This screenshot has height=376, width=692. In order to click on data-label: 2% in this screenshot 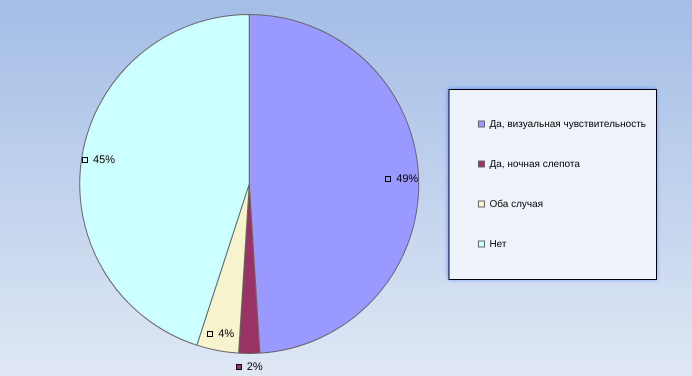, I will do `click(254, 367)`.